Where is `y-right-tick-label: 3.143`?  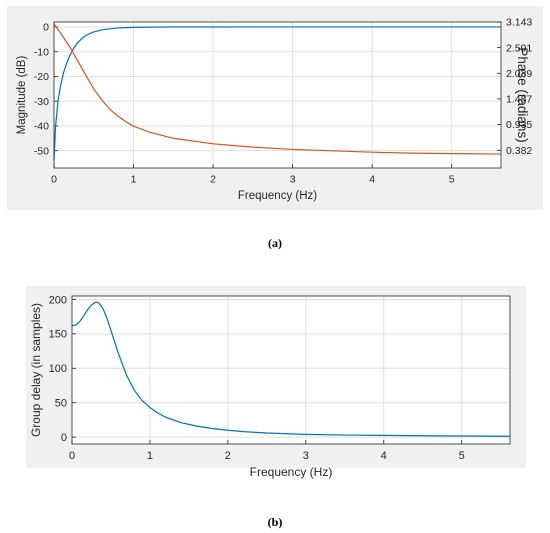
y-right-tick-label: 3.143 is located at coordinates (519, 23).